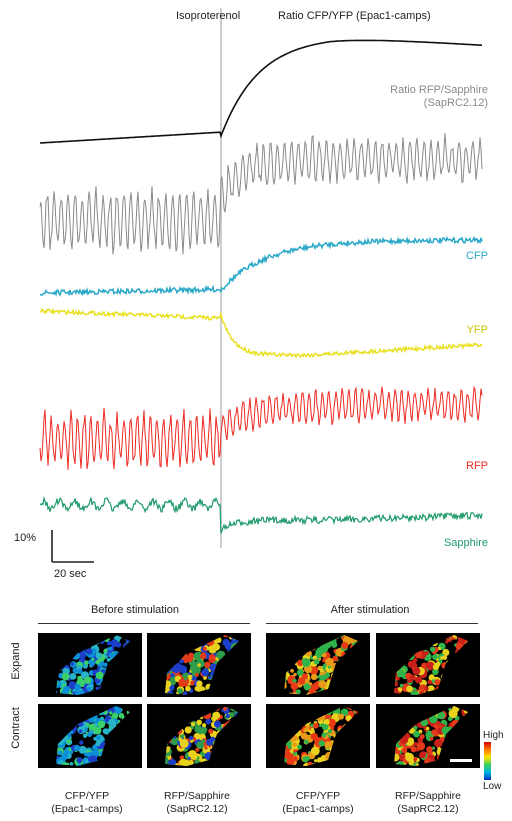 This screenshot has height=821, width=512. What do you see at coordinates (318, 796) in the screenshot?
I see `caption-3-line1: CFP/YFP` at bounding box center [318, 796].